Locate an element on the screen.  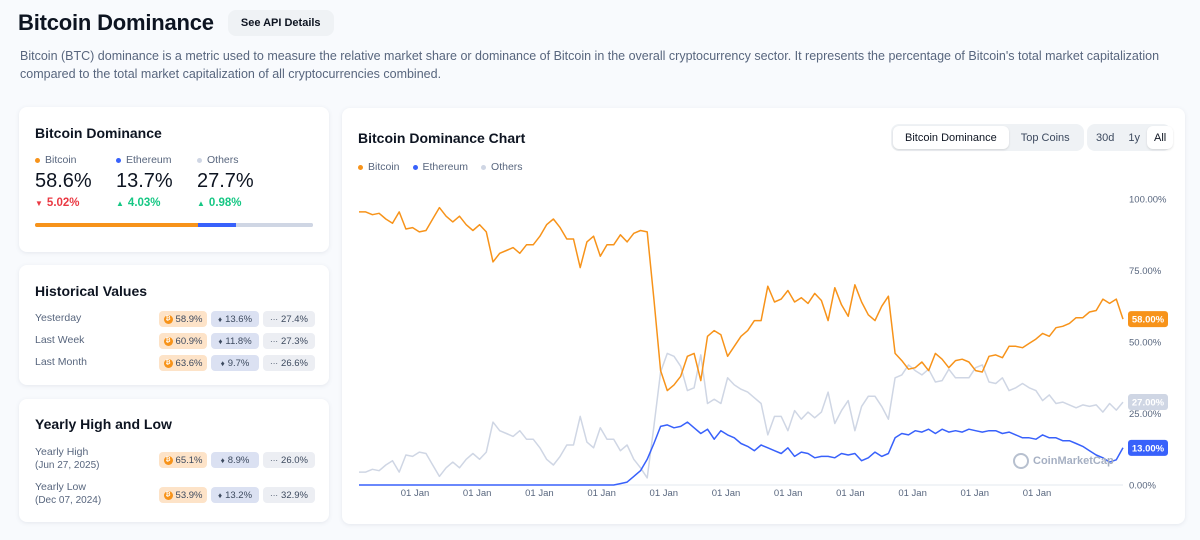
yearly-row-title: Yearly High is located at coordinates (62, 452).